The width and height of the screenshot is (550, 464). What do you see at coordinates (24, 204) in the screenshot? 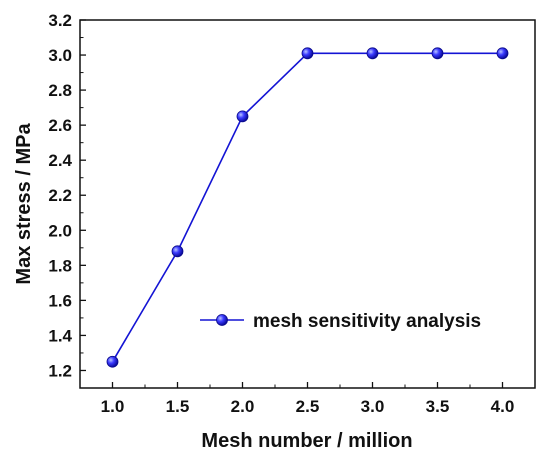
I see `y-axis-title: Max stress / MPa` at bounding box center [24, 204].